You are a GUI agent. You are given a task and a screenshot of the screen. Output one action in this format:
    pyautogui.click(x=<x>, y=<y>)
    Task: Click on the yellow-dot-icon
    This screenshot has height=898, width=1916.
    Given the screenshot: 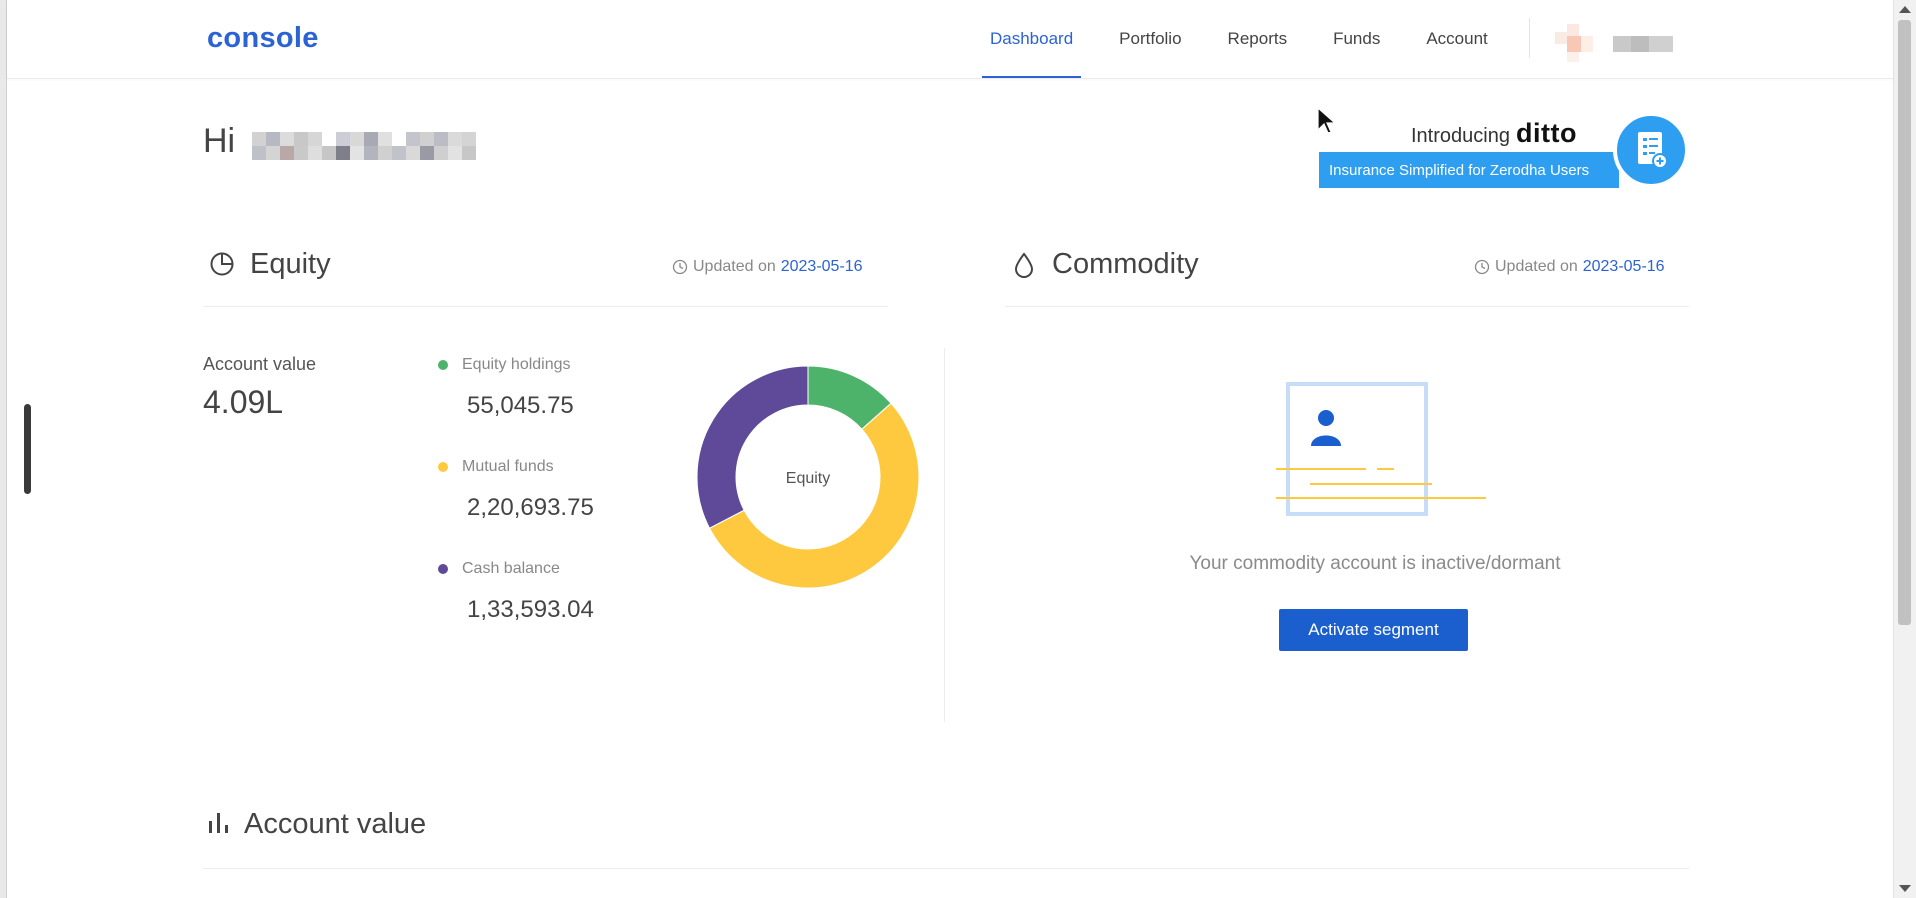 What is the action you would take?
    pyautogui.click(x=443, y=467)
    